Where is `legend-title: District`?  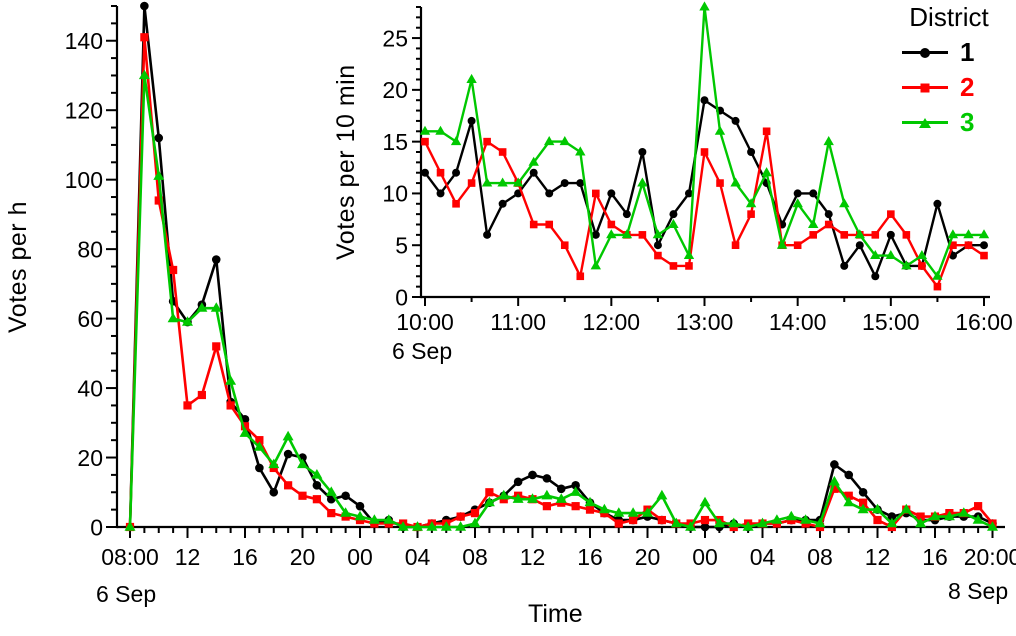
legend-title: District is located at coordinates (949, 17).